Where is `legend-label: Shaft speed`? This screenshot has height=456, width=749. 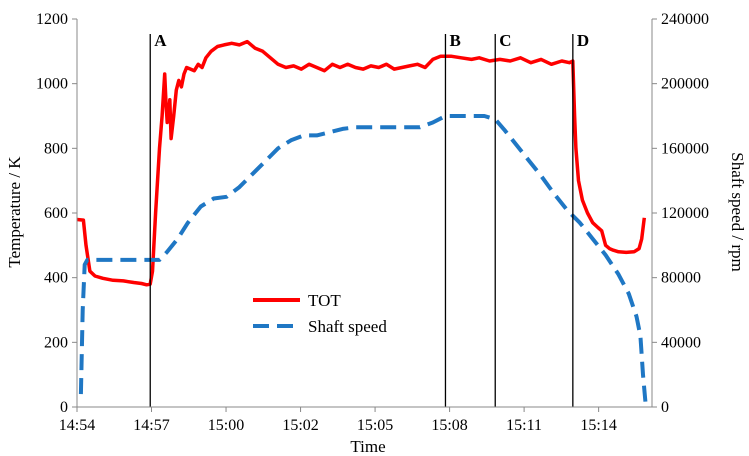
legend-label: Shaft speed is located at coordinates (347, 326).